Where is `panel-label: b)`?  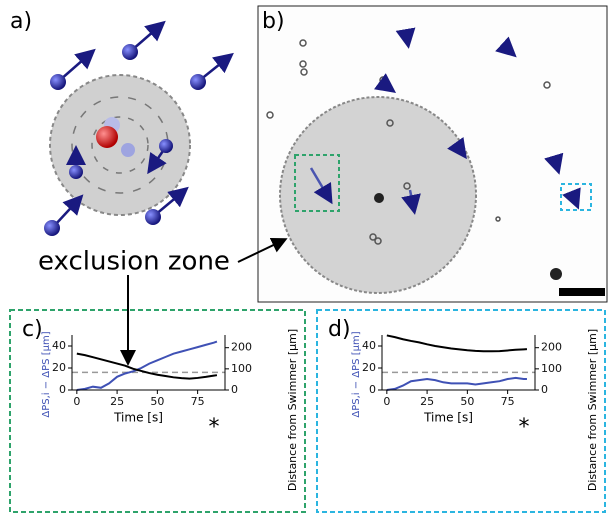 panel-label: b) is located at coordinates (273, 21).